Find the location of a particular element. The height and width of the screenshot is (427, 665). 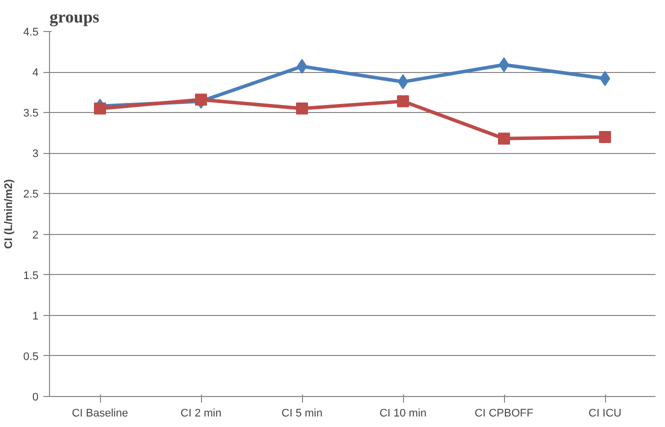

chart-title: groups is located at coordinates (75, 17).